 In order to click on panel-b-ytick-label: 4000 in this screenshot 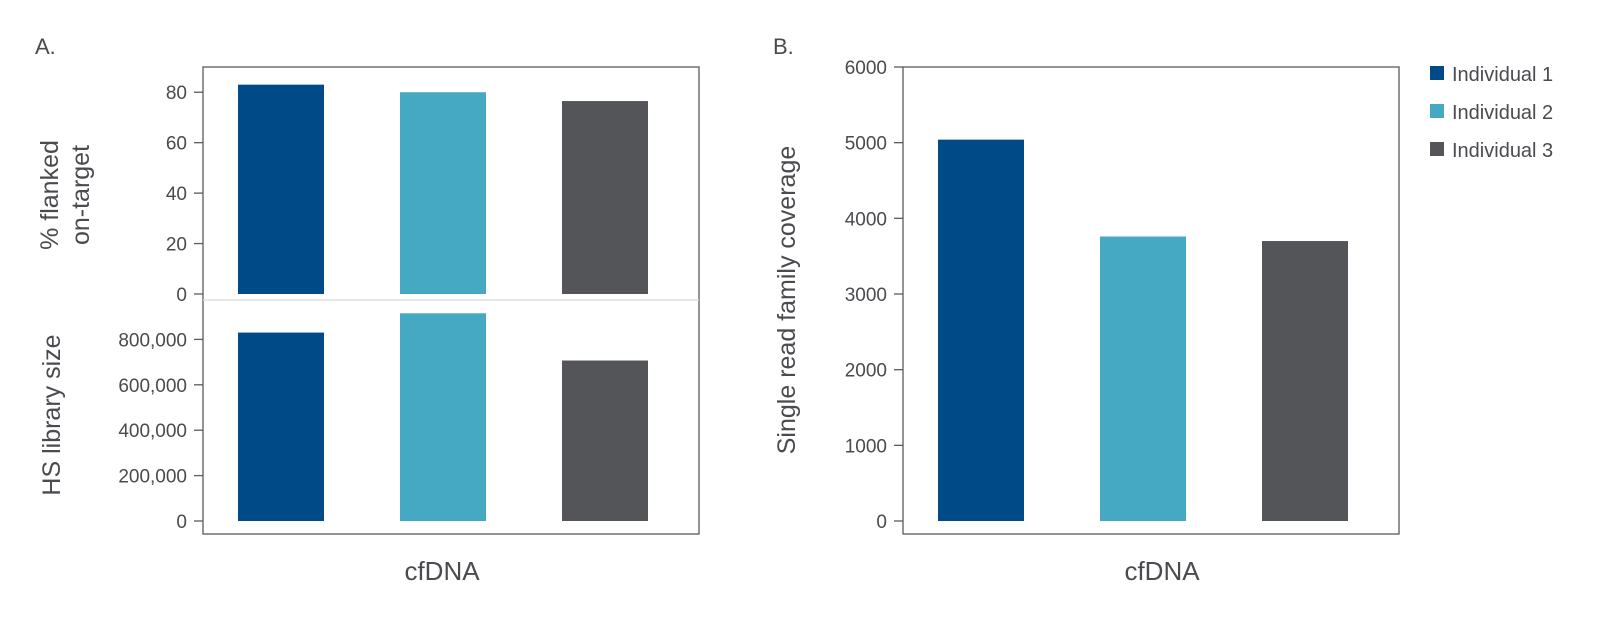, I will do `click(866, 219)`.